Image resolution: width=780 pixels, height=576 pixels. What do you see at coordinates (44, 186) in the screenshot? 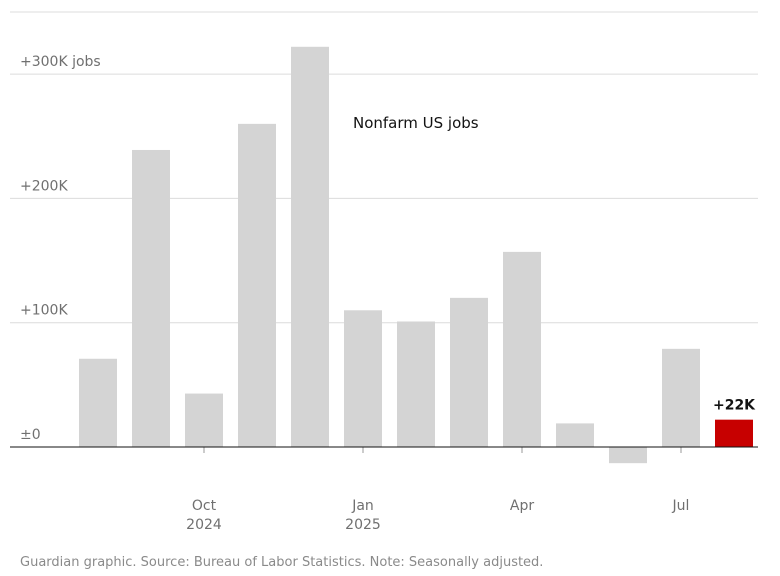
I see `y-tick-label: +200K` at bounding box center [44, 186].